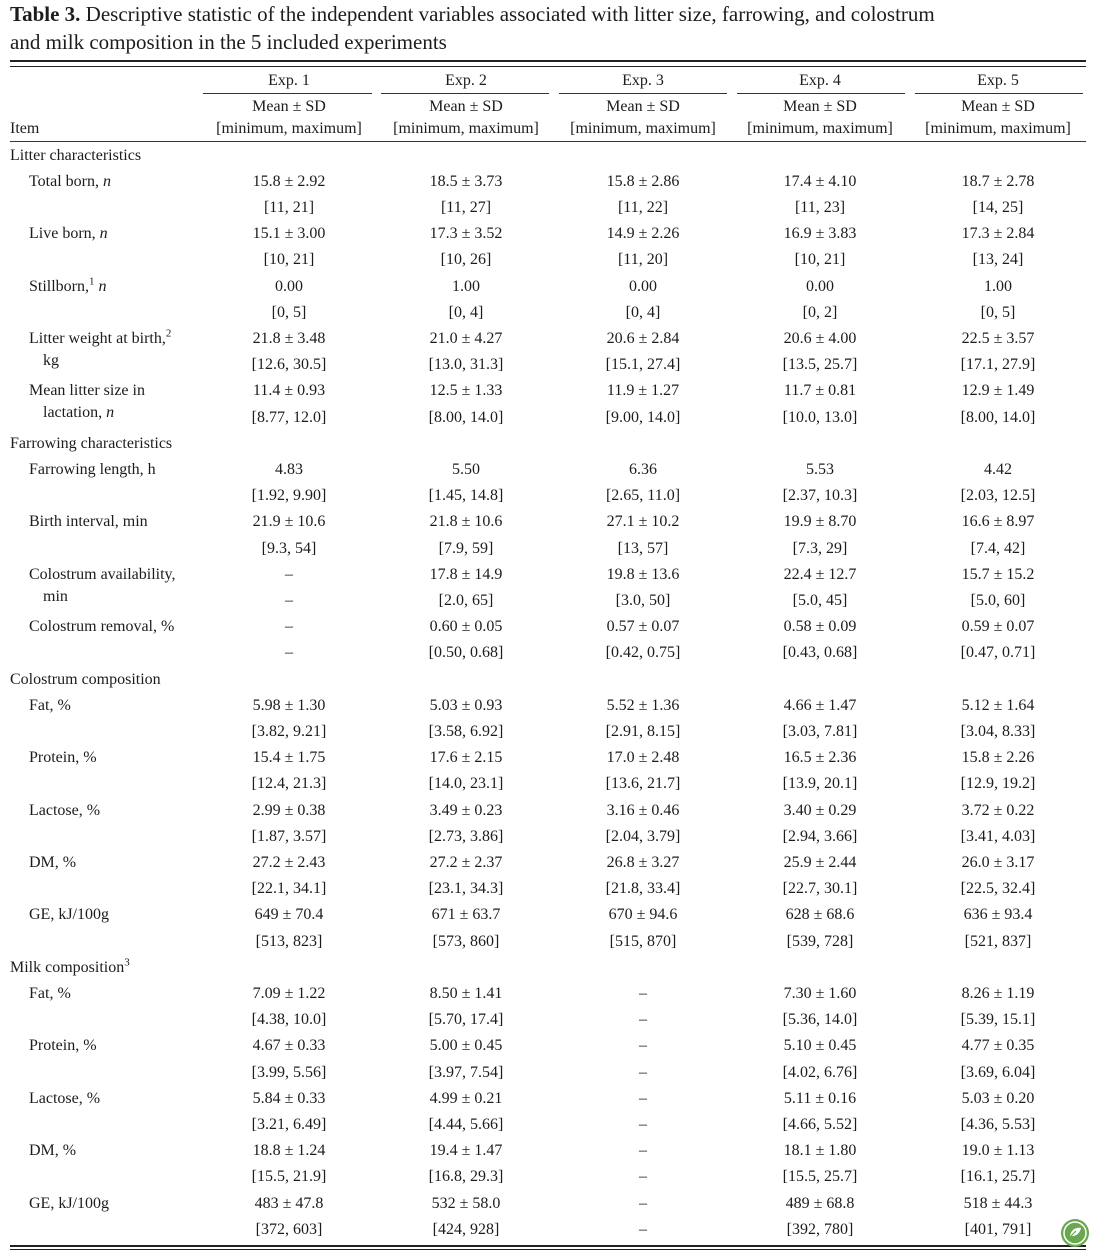 This screenshot has width=1094, height=1252. I want to click on cell-mean-sd: 19.9 ± 8.70, so click(820, 522).